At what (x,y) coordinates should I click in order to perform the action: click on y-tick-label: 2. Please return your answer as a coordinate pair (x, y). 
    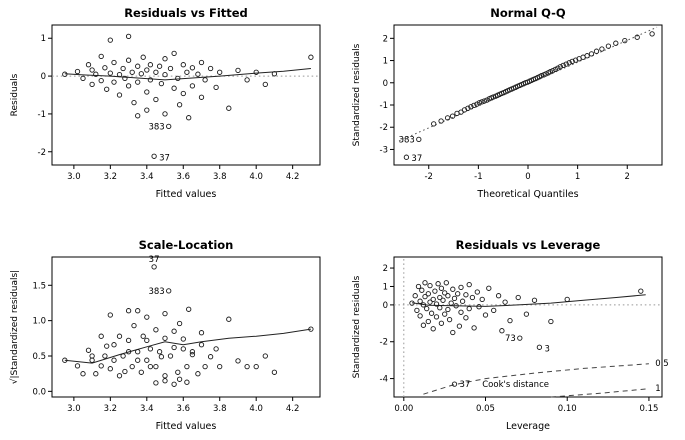
    Looking at the image, I should click on (385, 39).